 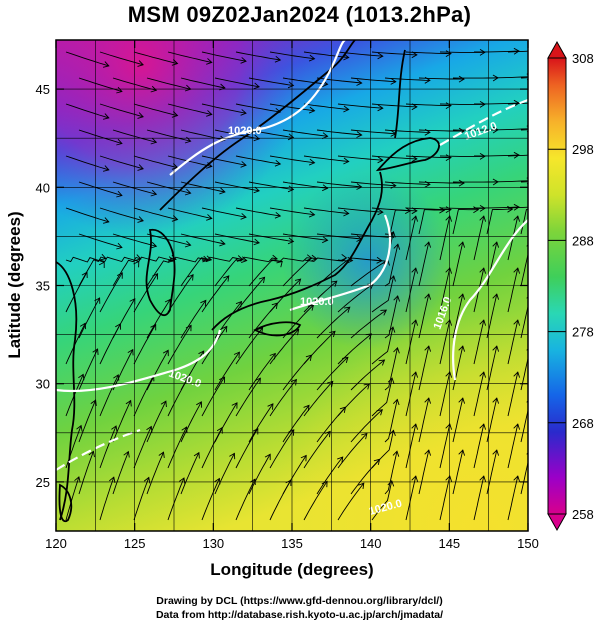 What do you see at coordinates (449, 543) in the screenshot?
I see `x-tick-label: 145` at bounding box center [449, 543].